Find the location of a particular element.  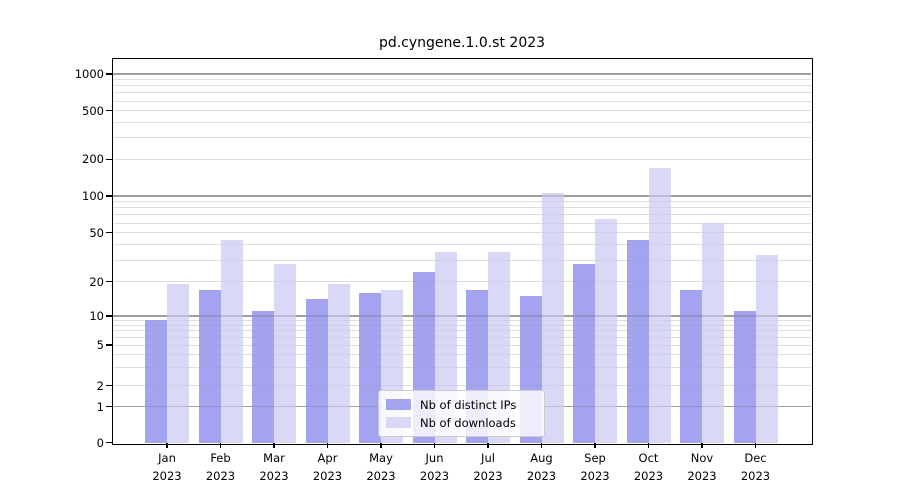

y-tick-label: 1000 is located at coordinates (89, 74).